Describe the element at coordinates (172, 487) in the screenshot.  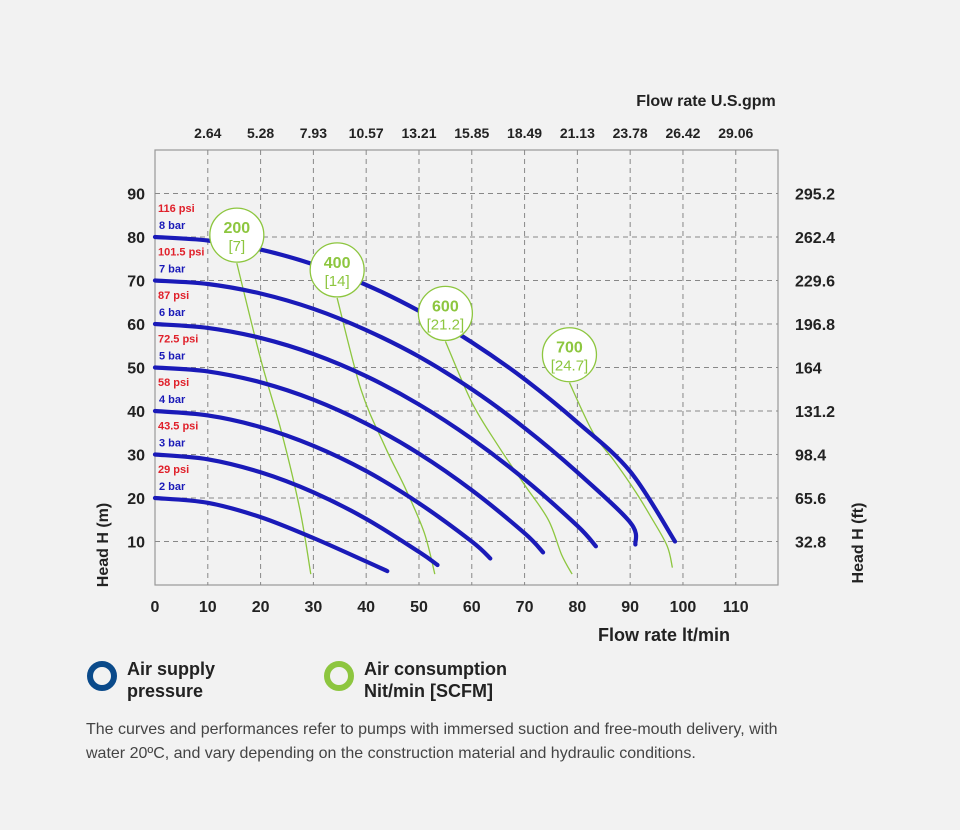
I see `curve-bar-label: 2 bar` at that location.